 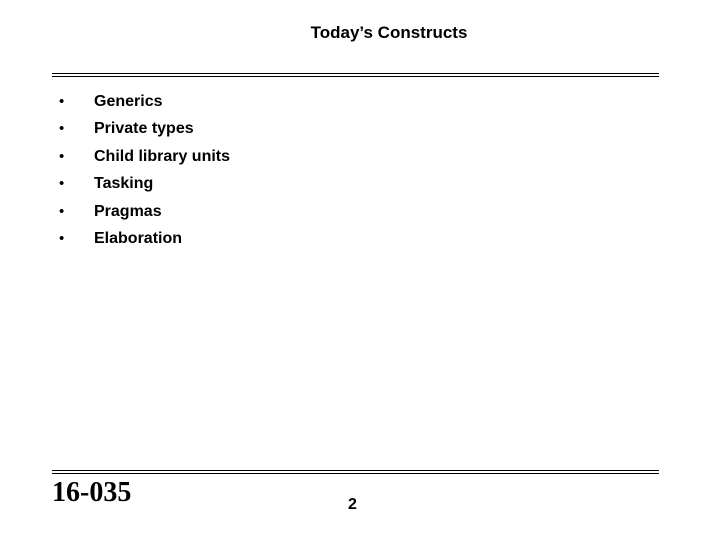 I want to click on page-number: 2, so click(x=352, y=504).